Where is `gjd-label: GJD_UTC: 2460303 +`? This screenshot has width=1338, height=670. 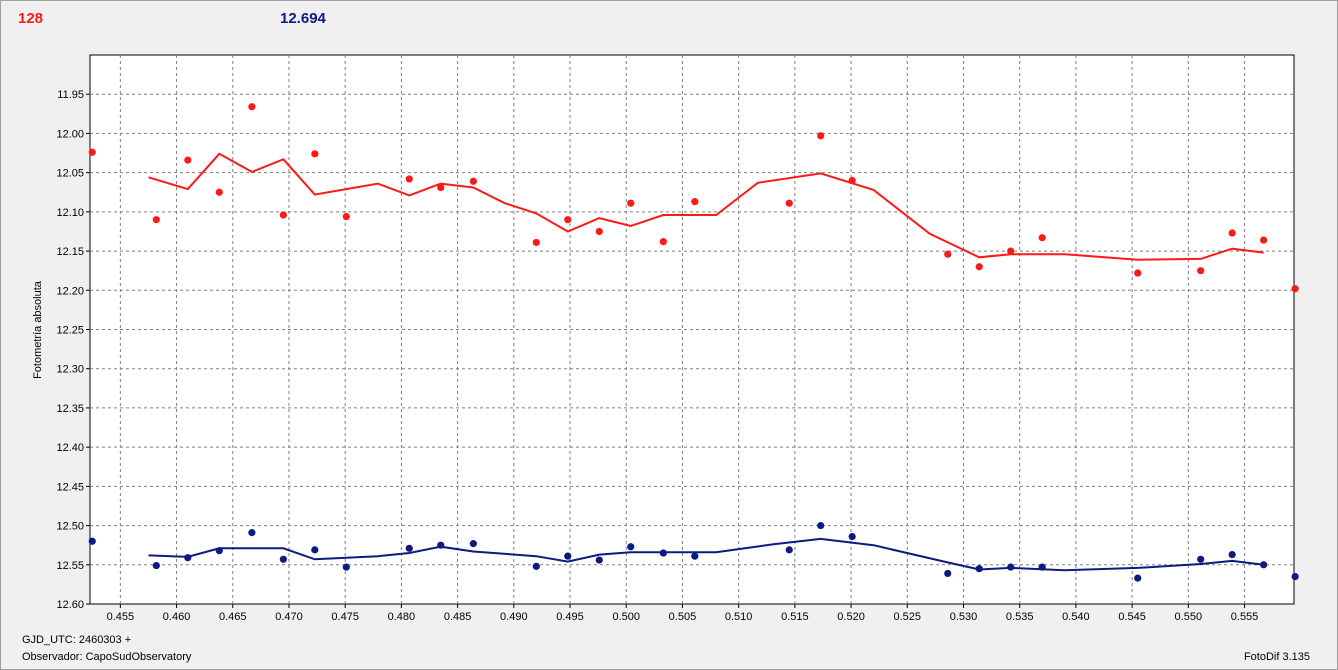 gjd-label: GJD_UTC: 2460303 + is located at coordinates (77, 640).